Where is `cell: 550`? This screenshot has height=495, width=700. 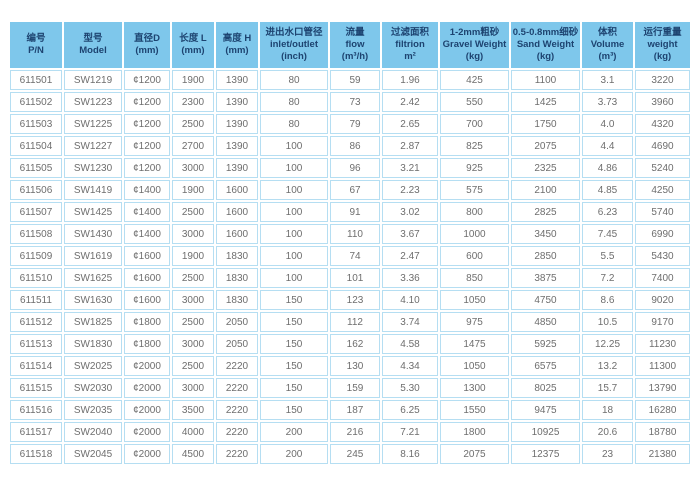 cell: 550 is located at coordinates (474, 102).